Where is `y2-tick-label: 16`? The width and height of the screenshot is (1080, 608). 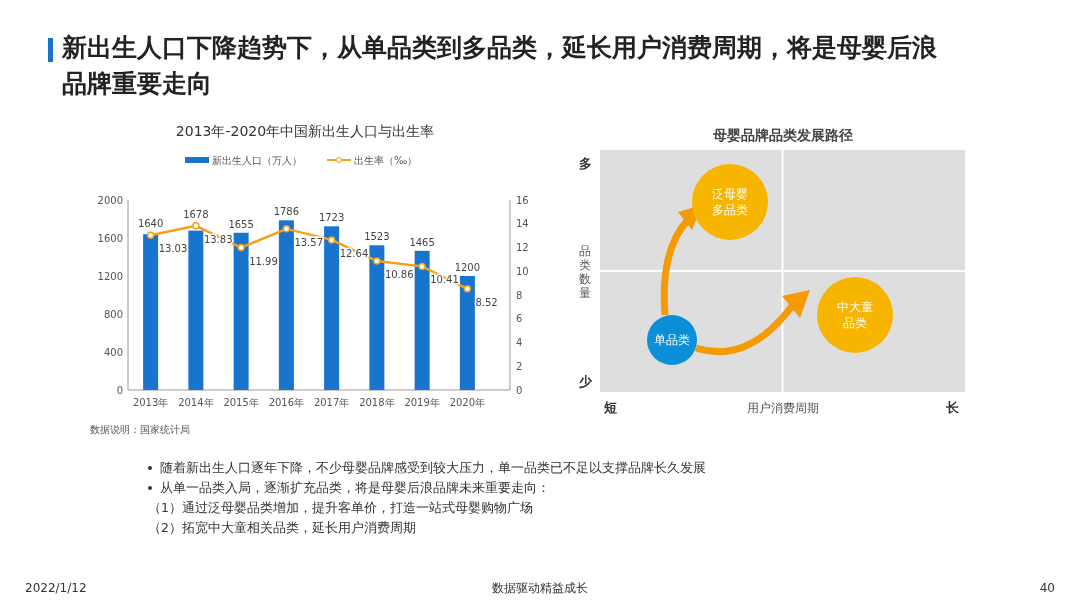
y2-tick-label: 16 is located at coordinates (522, 200).